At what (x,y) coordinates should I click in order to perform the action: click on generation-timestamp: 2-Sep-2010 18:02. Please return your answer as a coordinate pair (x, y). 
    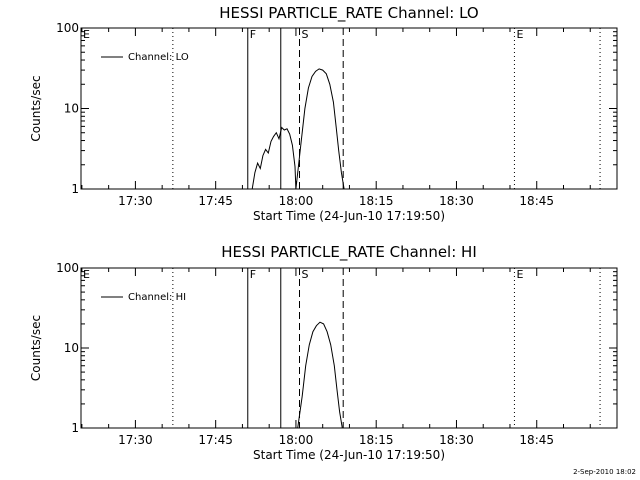
    Looking at the image, I should click on (604, 472).